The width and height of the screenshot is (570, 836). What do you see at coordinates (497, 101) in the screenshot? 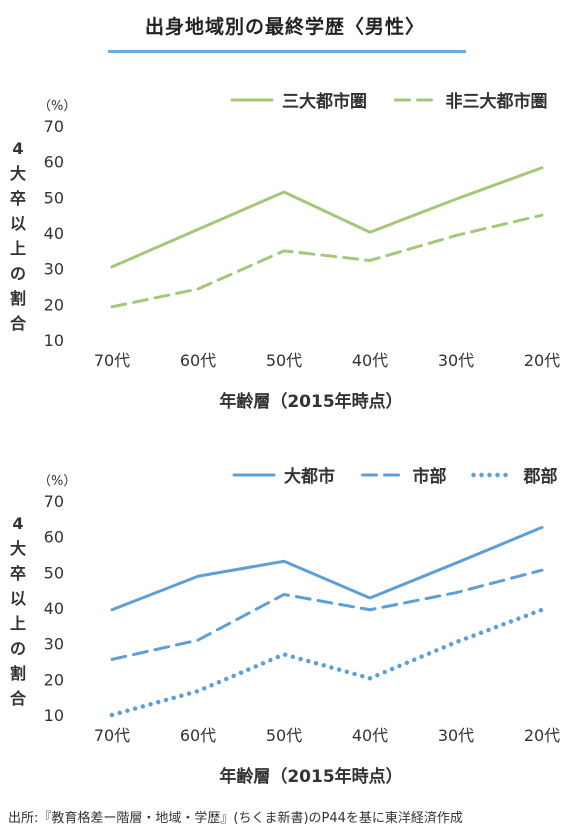
I see `legend-label: 非三大都市圏` at bounding box center [497, 101].